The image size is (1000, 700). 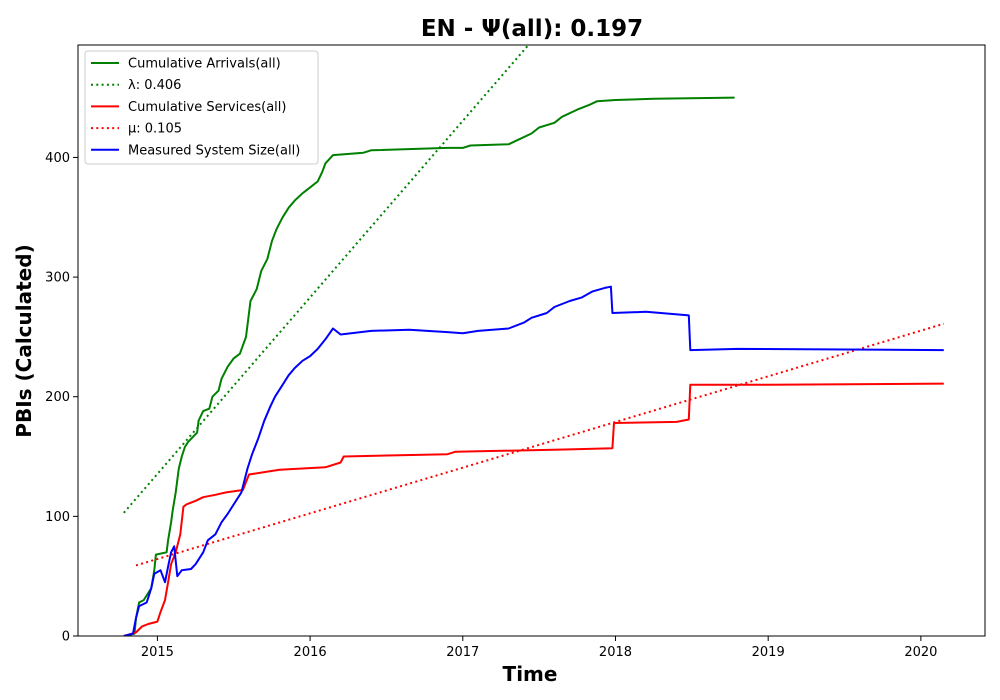 I want to click on legend-label-2: Cumulative Services(all), so click(x=207, y=107).